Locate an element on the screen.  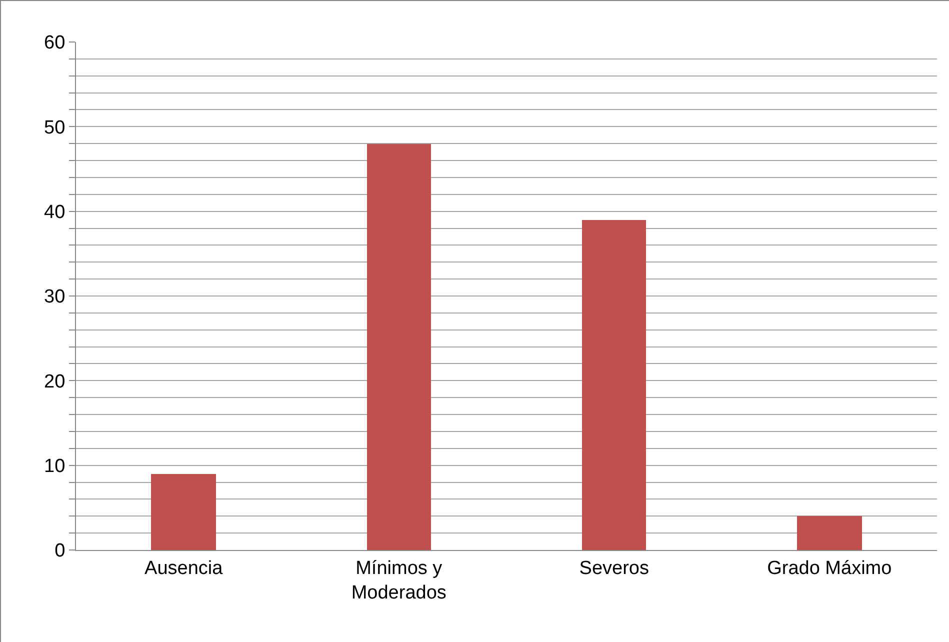
y-tick-label: 50 is located at coordinates (55, 127).